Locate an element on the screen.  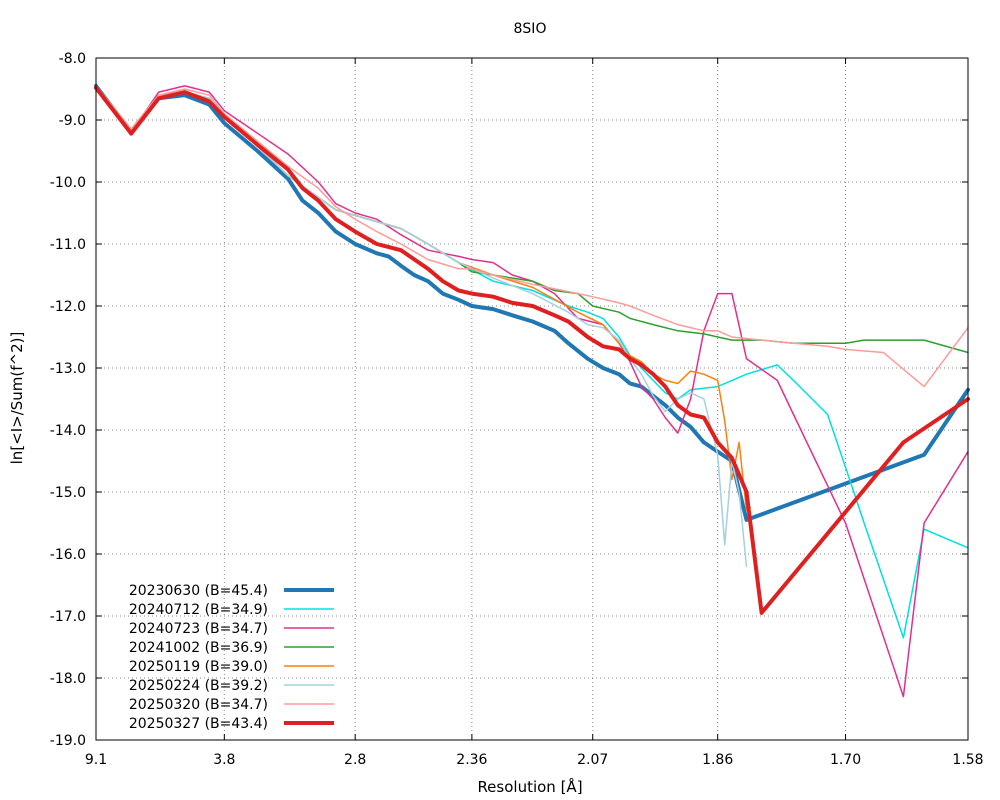
y-tick-label: -8.0 is located at coordinates (72, 59).